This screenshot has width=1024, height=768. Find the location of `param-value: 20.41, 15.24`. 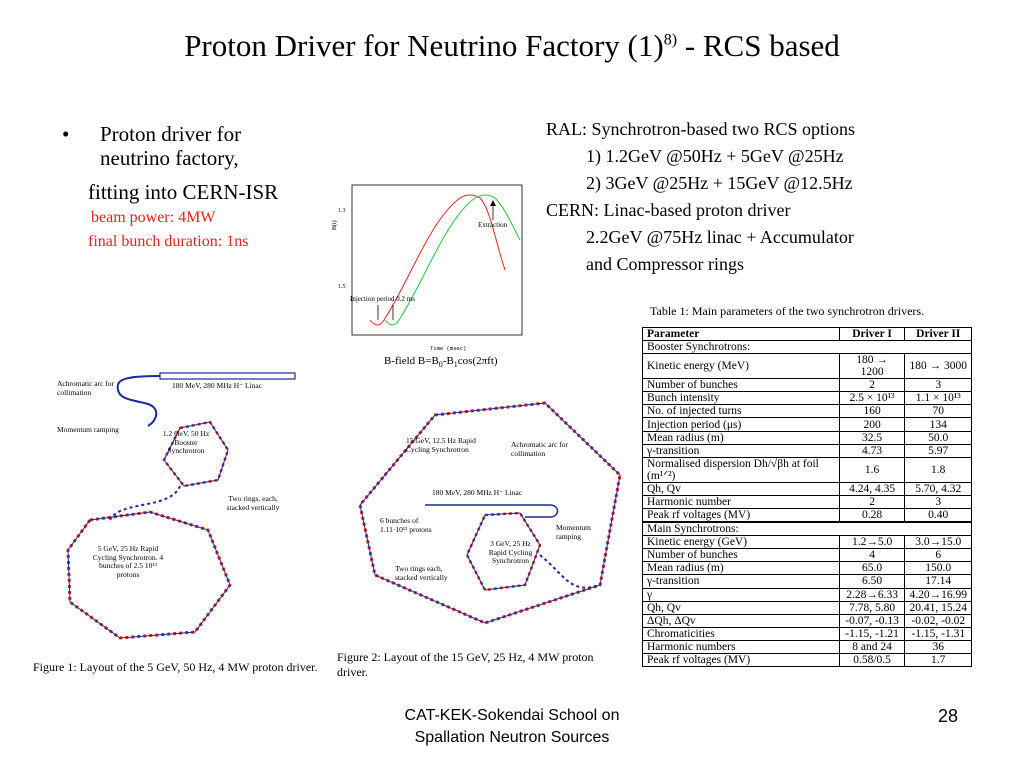

param-value: 20.41, 15.24 is located at coordinates (938, 607).